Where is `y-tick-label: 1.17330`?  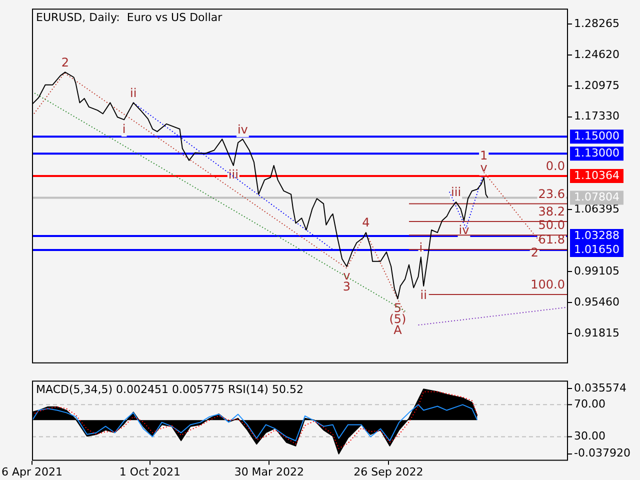
y-tick-label: 1.17330 is located at coordinates (597, 116).